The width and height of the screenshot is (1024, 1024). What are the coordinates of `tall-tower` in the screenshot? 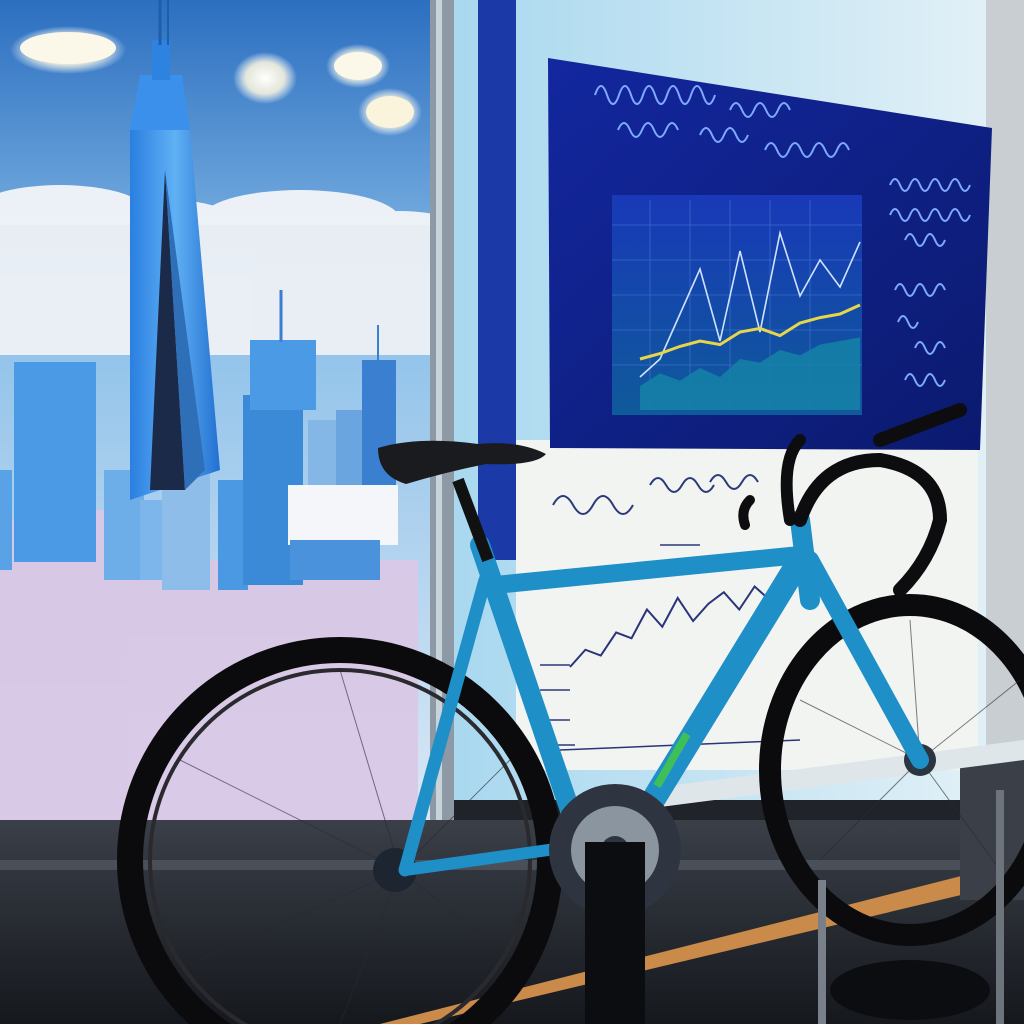 It's located at (175, 250).